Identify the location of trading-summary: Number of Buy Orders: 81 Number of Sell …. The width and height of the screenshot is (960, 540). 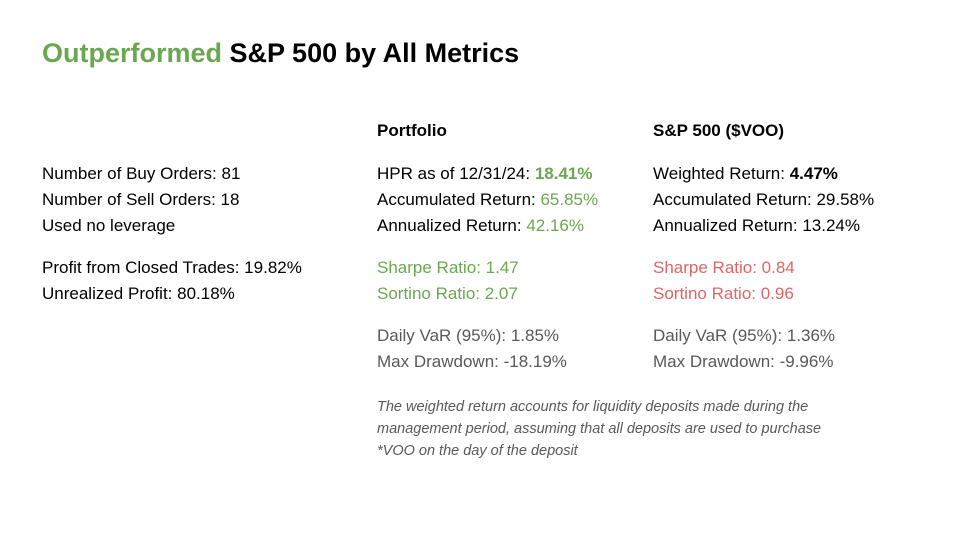
(172, 234).